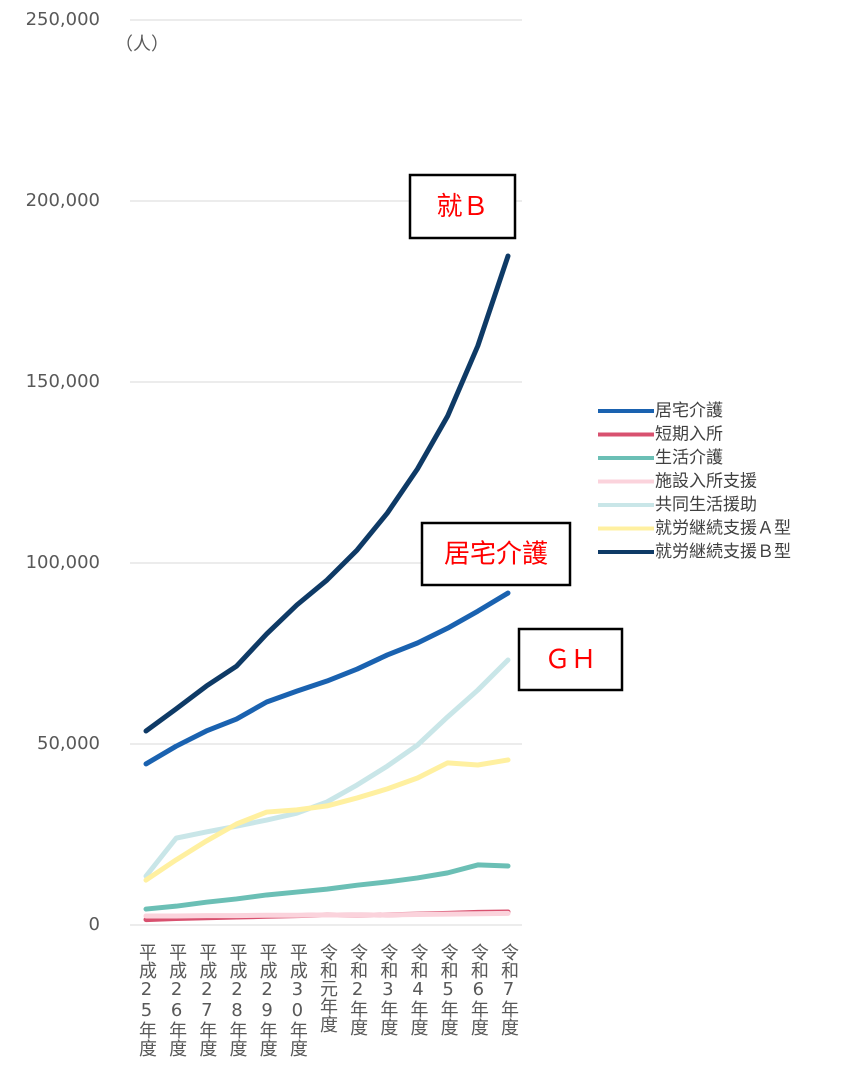 The image size is (843, 1089). What do you see at coordinates (388, 989) in the screenshot?
I see `x-tick-label: 令和3年度` at bounding box center [388, 989].